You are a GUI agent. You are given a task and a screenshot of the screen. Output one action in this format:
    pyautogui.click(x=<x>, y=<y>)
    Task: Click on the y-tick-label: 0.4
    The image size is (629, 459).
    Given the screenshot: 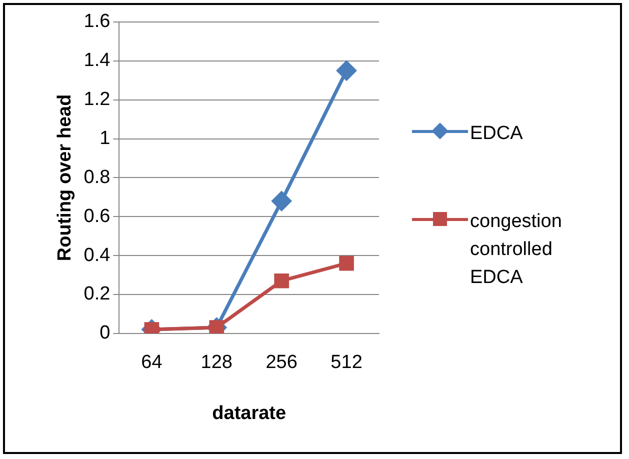 What is the action you would take?
    pyautogui.click(x=97, y=255)
    